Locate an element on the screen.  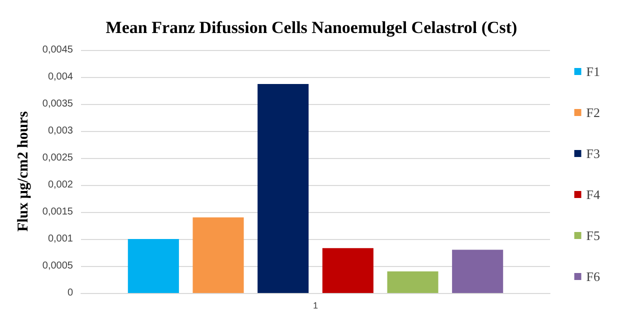
y-tick-label: 0,0005 is located at coordinates (58, 266).